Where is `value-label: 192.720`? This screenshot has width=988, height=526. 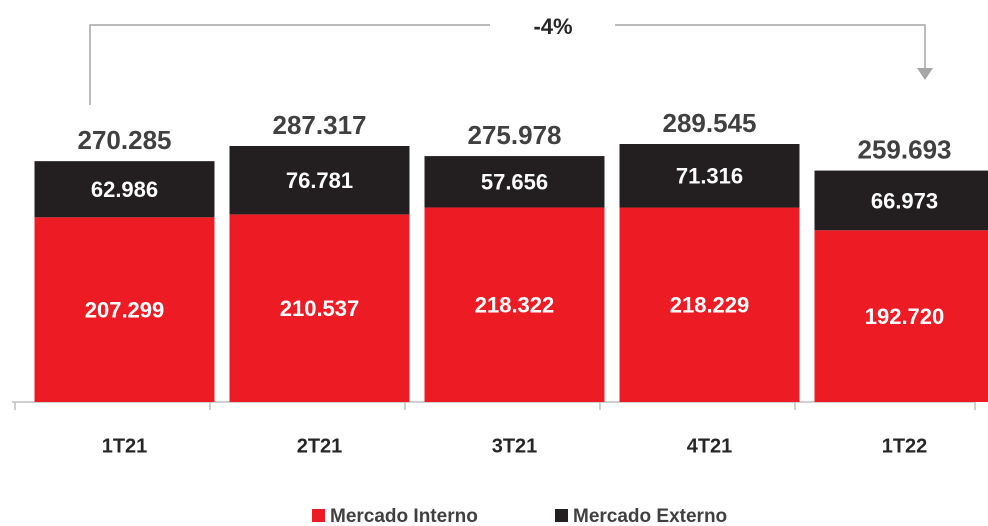 value-label: 192.720 is located at coordinates (905, 316).